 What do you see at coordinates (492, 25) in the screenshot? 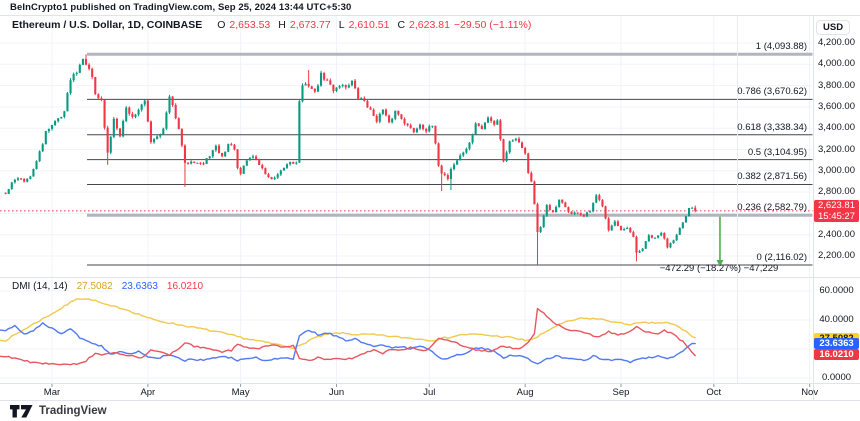
I see `change-value: −29.50 (−1.11%)` at bounding box center [492, 25].